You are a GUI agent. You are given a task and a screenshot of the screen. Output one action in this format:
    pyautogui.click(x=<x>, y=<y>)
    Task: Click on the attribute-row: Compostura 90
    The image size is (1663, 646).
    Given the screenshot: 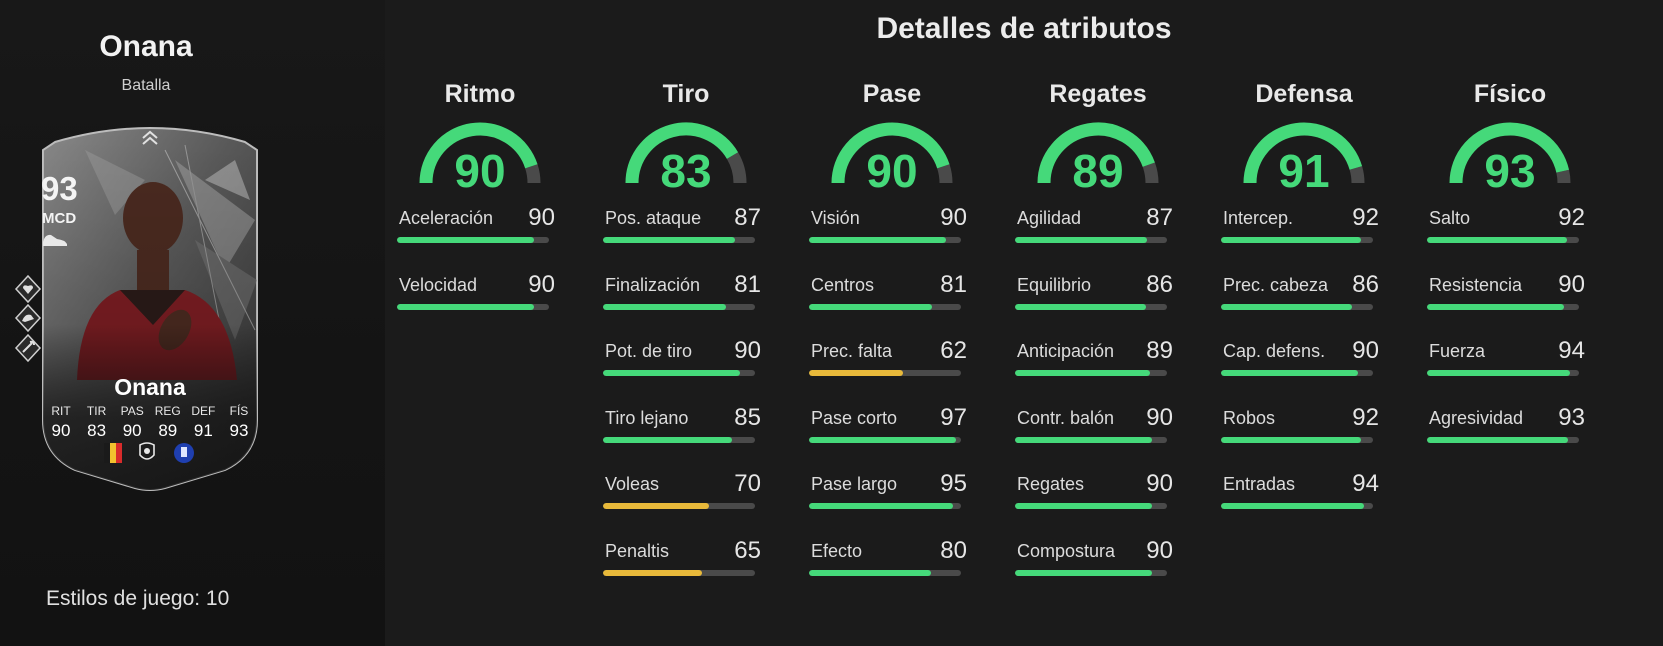 What is the action you would take?
    pyautogui.click(x=1098, y=562)
    